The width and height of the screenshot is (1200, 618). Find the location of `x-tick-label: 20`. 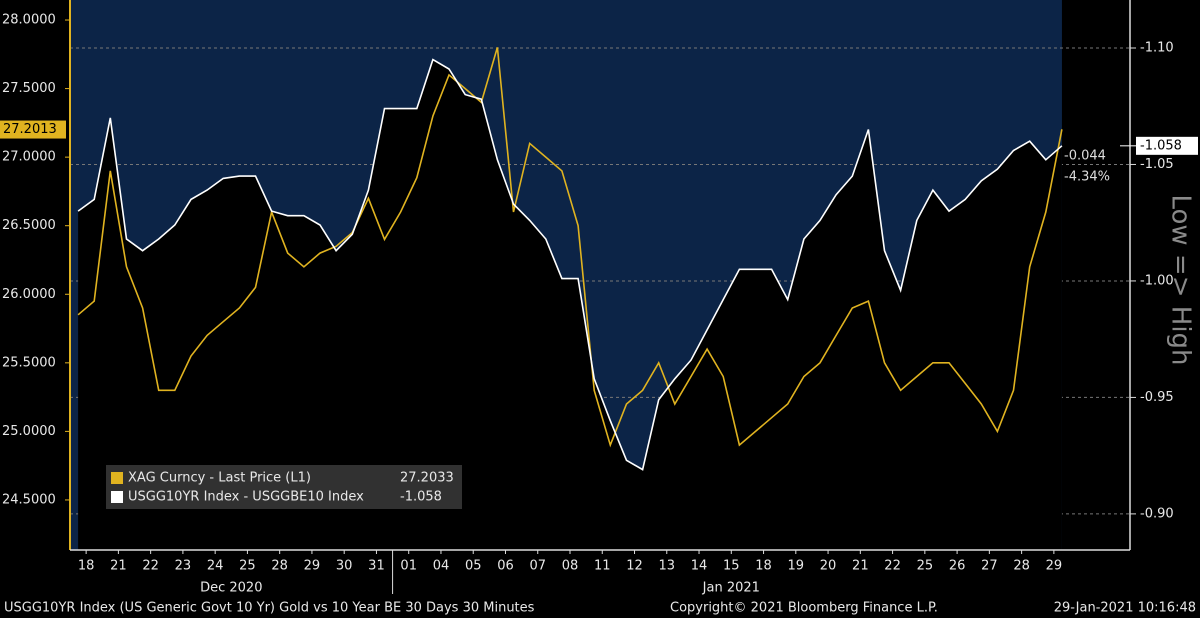

x-tick-label: 20 is located at coordinates (828, 566).